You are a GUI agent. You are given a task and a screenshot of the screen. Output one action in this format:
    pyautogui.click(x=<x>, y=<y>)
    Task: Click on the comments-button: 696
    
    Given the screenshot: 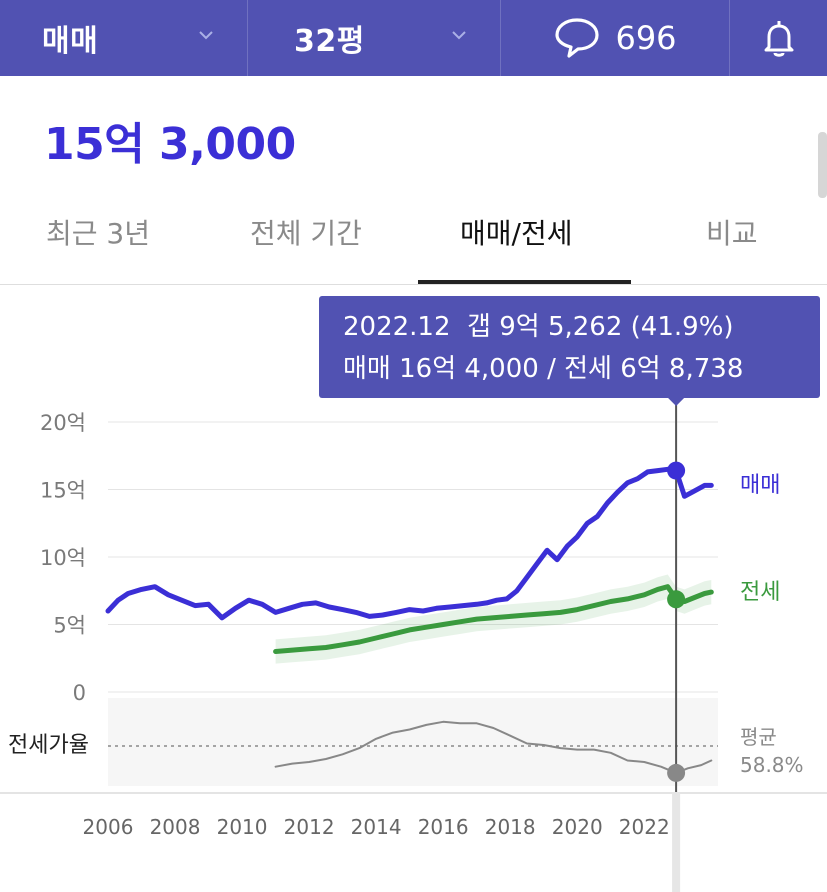 What is the action you would take?
    pyautogui.click(x=615, y=38)
    